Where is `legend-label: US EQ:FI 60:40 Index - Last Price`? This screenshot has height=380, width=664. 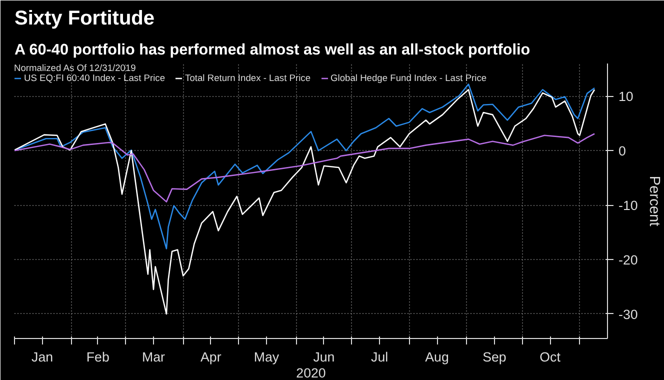
legend-label: US EQ:FI 60:40 Index - Last Price is located at coordinates (95, 78).